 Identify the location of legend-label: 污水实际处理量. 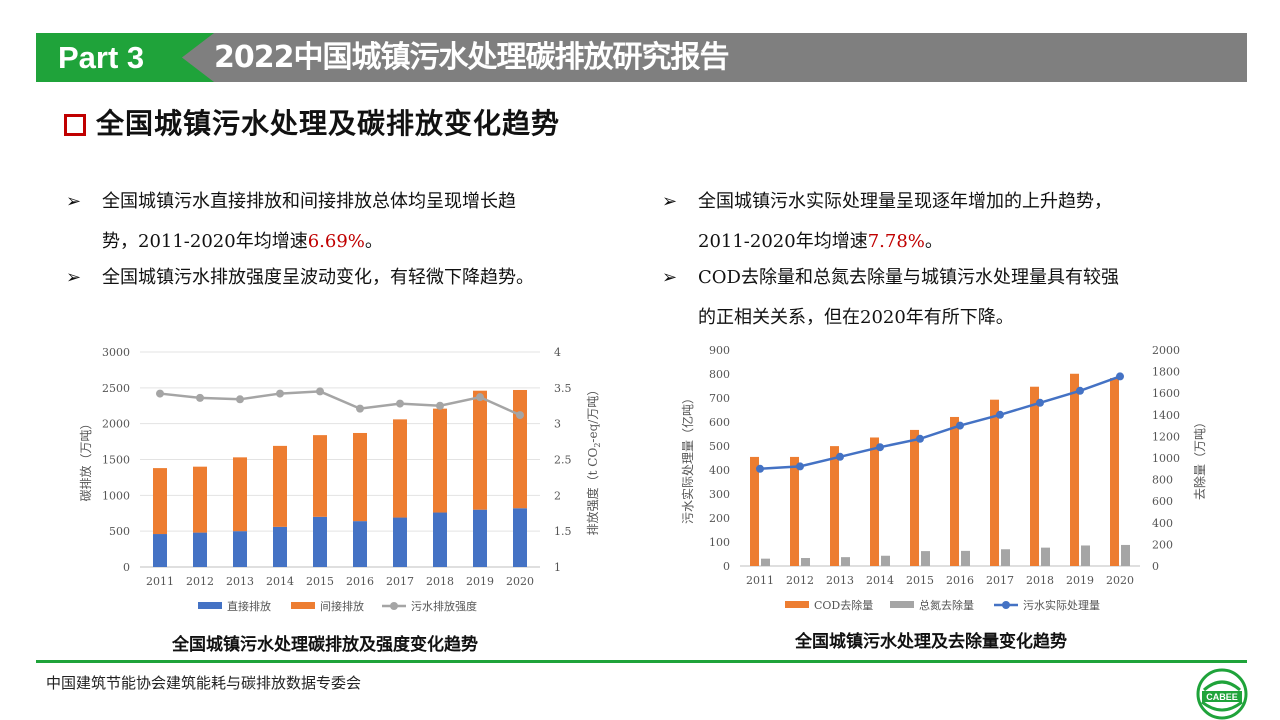
(1061, 605).